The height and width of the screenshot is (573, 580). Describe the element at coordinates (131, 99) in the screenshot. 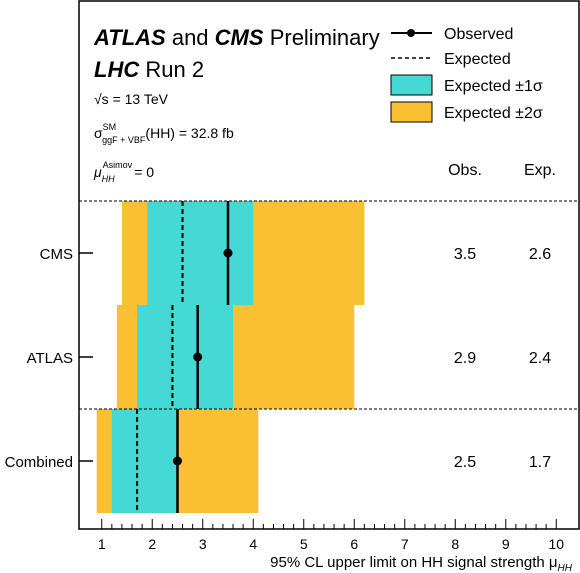

I see `energy-label: √s = 13 TeV` at that location.